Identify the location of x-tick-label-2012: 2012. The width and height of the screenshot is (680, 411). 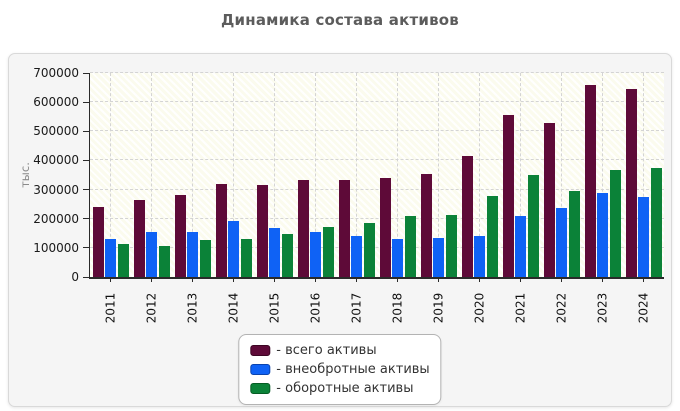
(152, 308).